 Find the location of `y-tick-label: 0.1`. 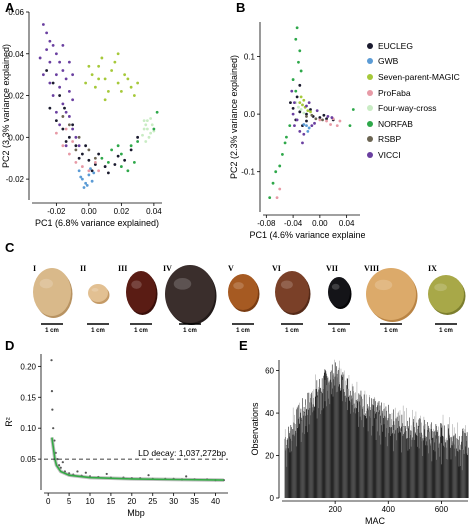

y-tick-label: 0.1 is located at coordinates (250, 57).